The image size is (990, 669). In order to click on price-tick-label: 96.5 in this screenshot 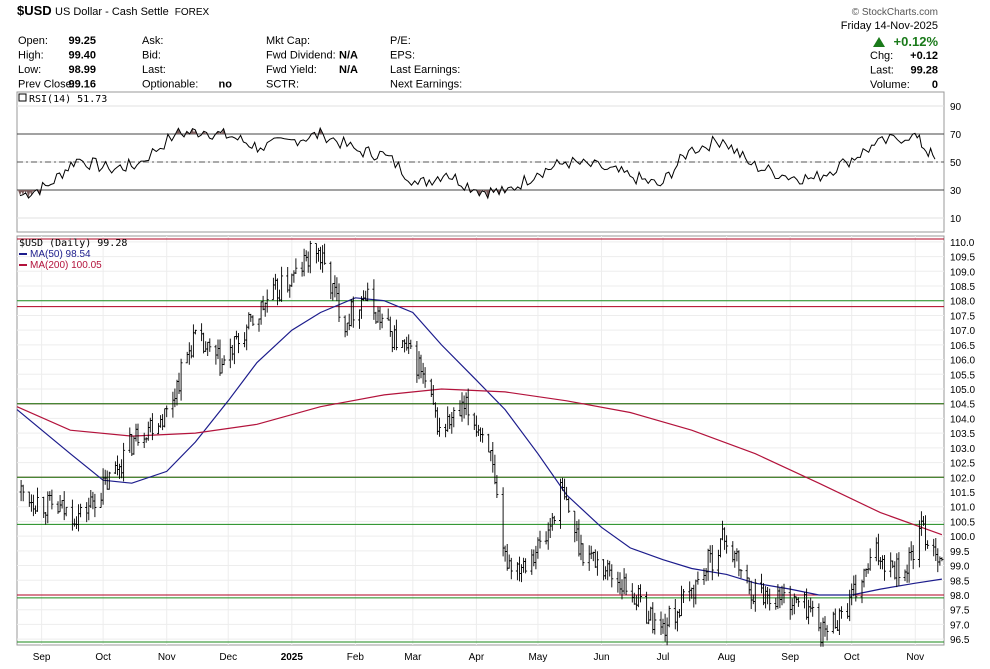, I will do `click(960, 640)`.